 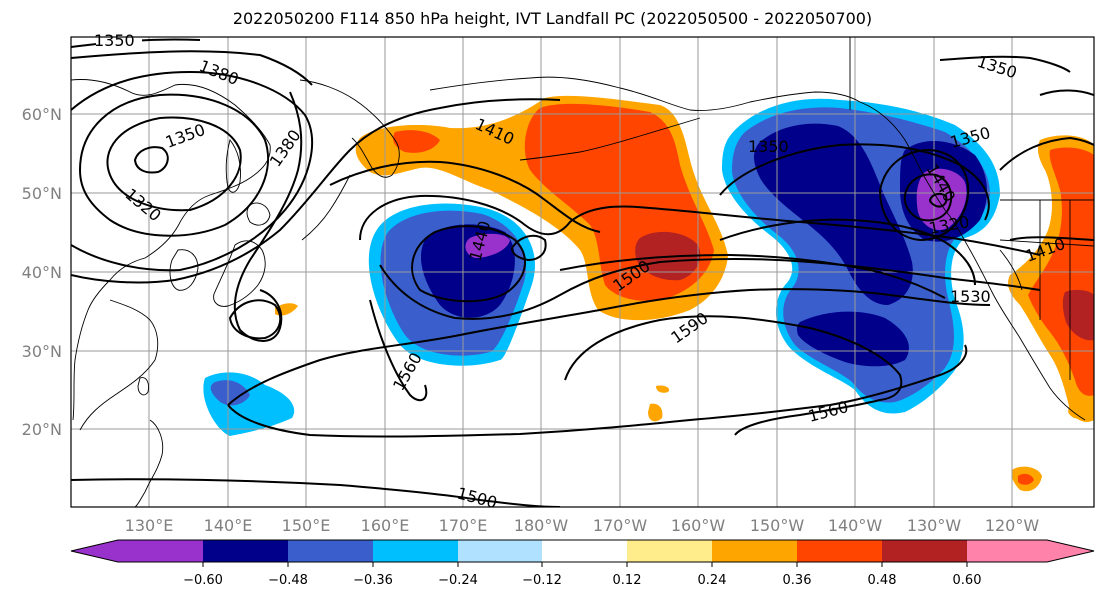 I want to click on taiwan, so click(x=143, y=386).